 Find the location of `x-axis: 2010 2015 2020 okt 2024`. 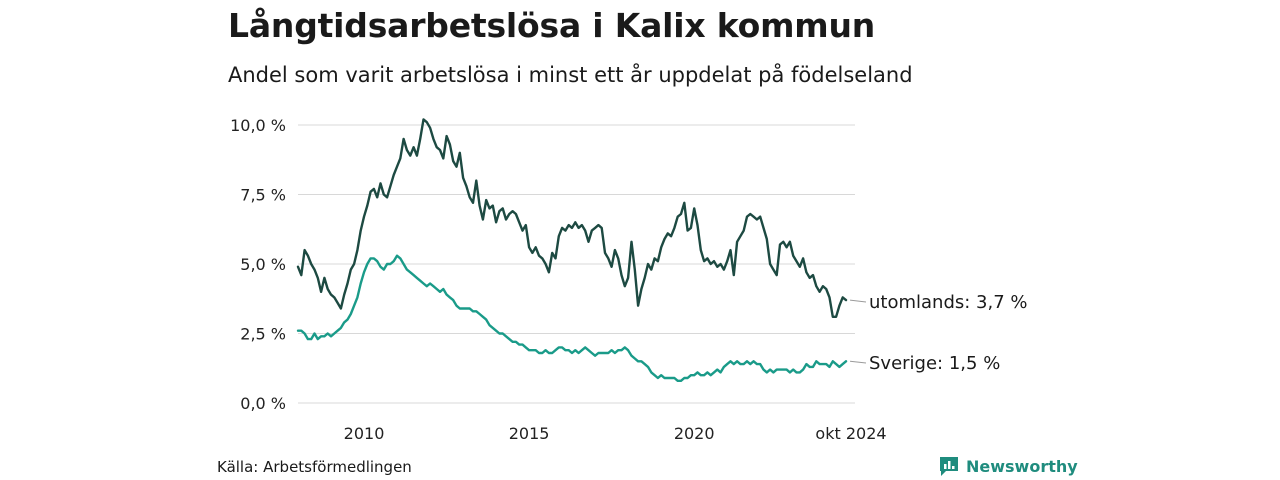

x-axis: 2010 2015 2020 okt 2024 is located at coordinates (615, 433).